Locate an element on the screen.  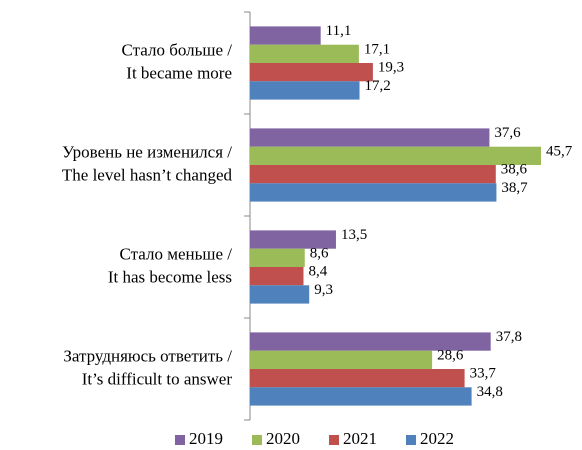
value-label: 34,8 is located at coordinates (490, 392).